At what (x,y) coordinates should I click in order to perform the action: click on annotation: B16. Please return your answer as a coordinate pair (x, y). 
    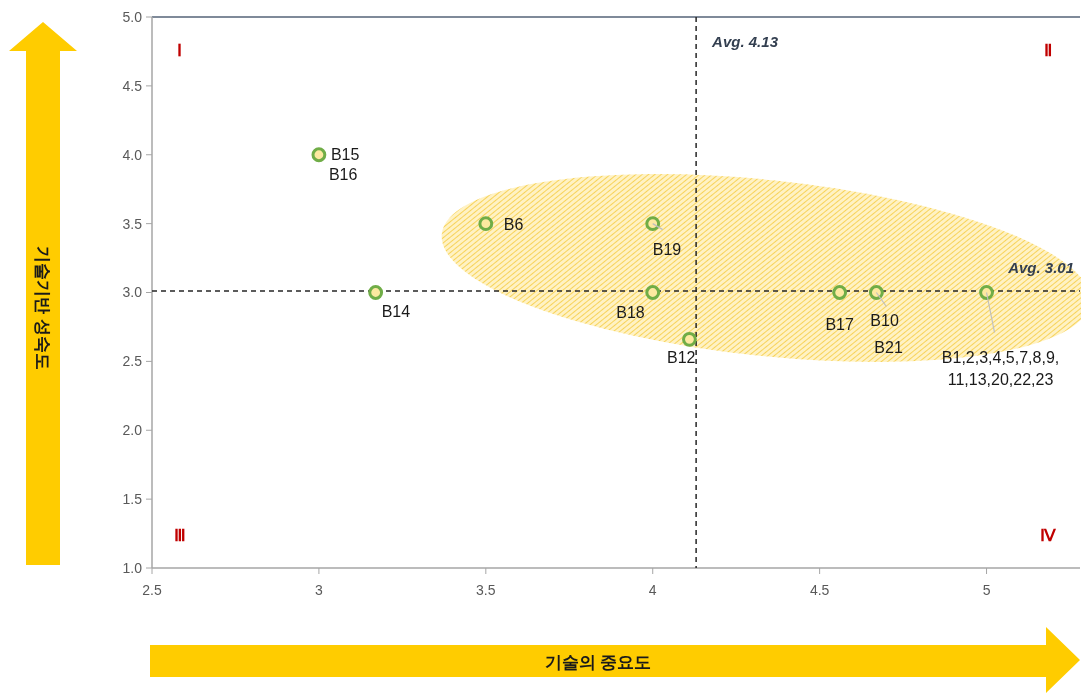
    Looking at the image, I should click on (343, 174).